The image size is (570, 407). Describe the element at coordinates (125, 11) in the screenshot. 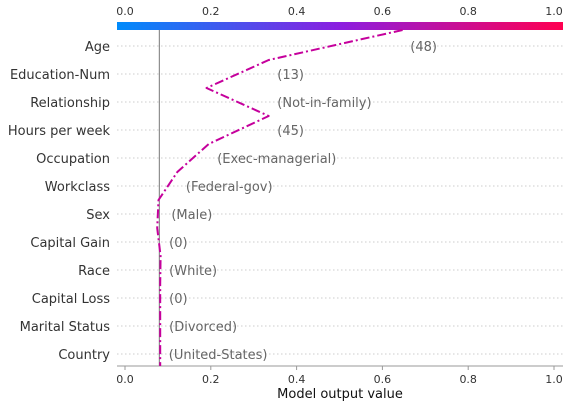

I see `top-tick-label: 0.0` at that location.